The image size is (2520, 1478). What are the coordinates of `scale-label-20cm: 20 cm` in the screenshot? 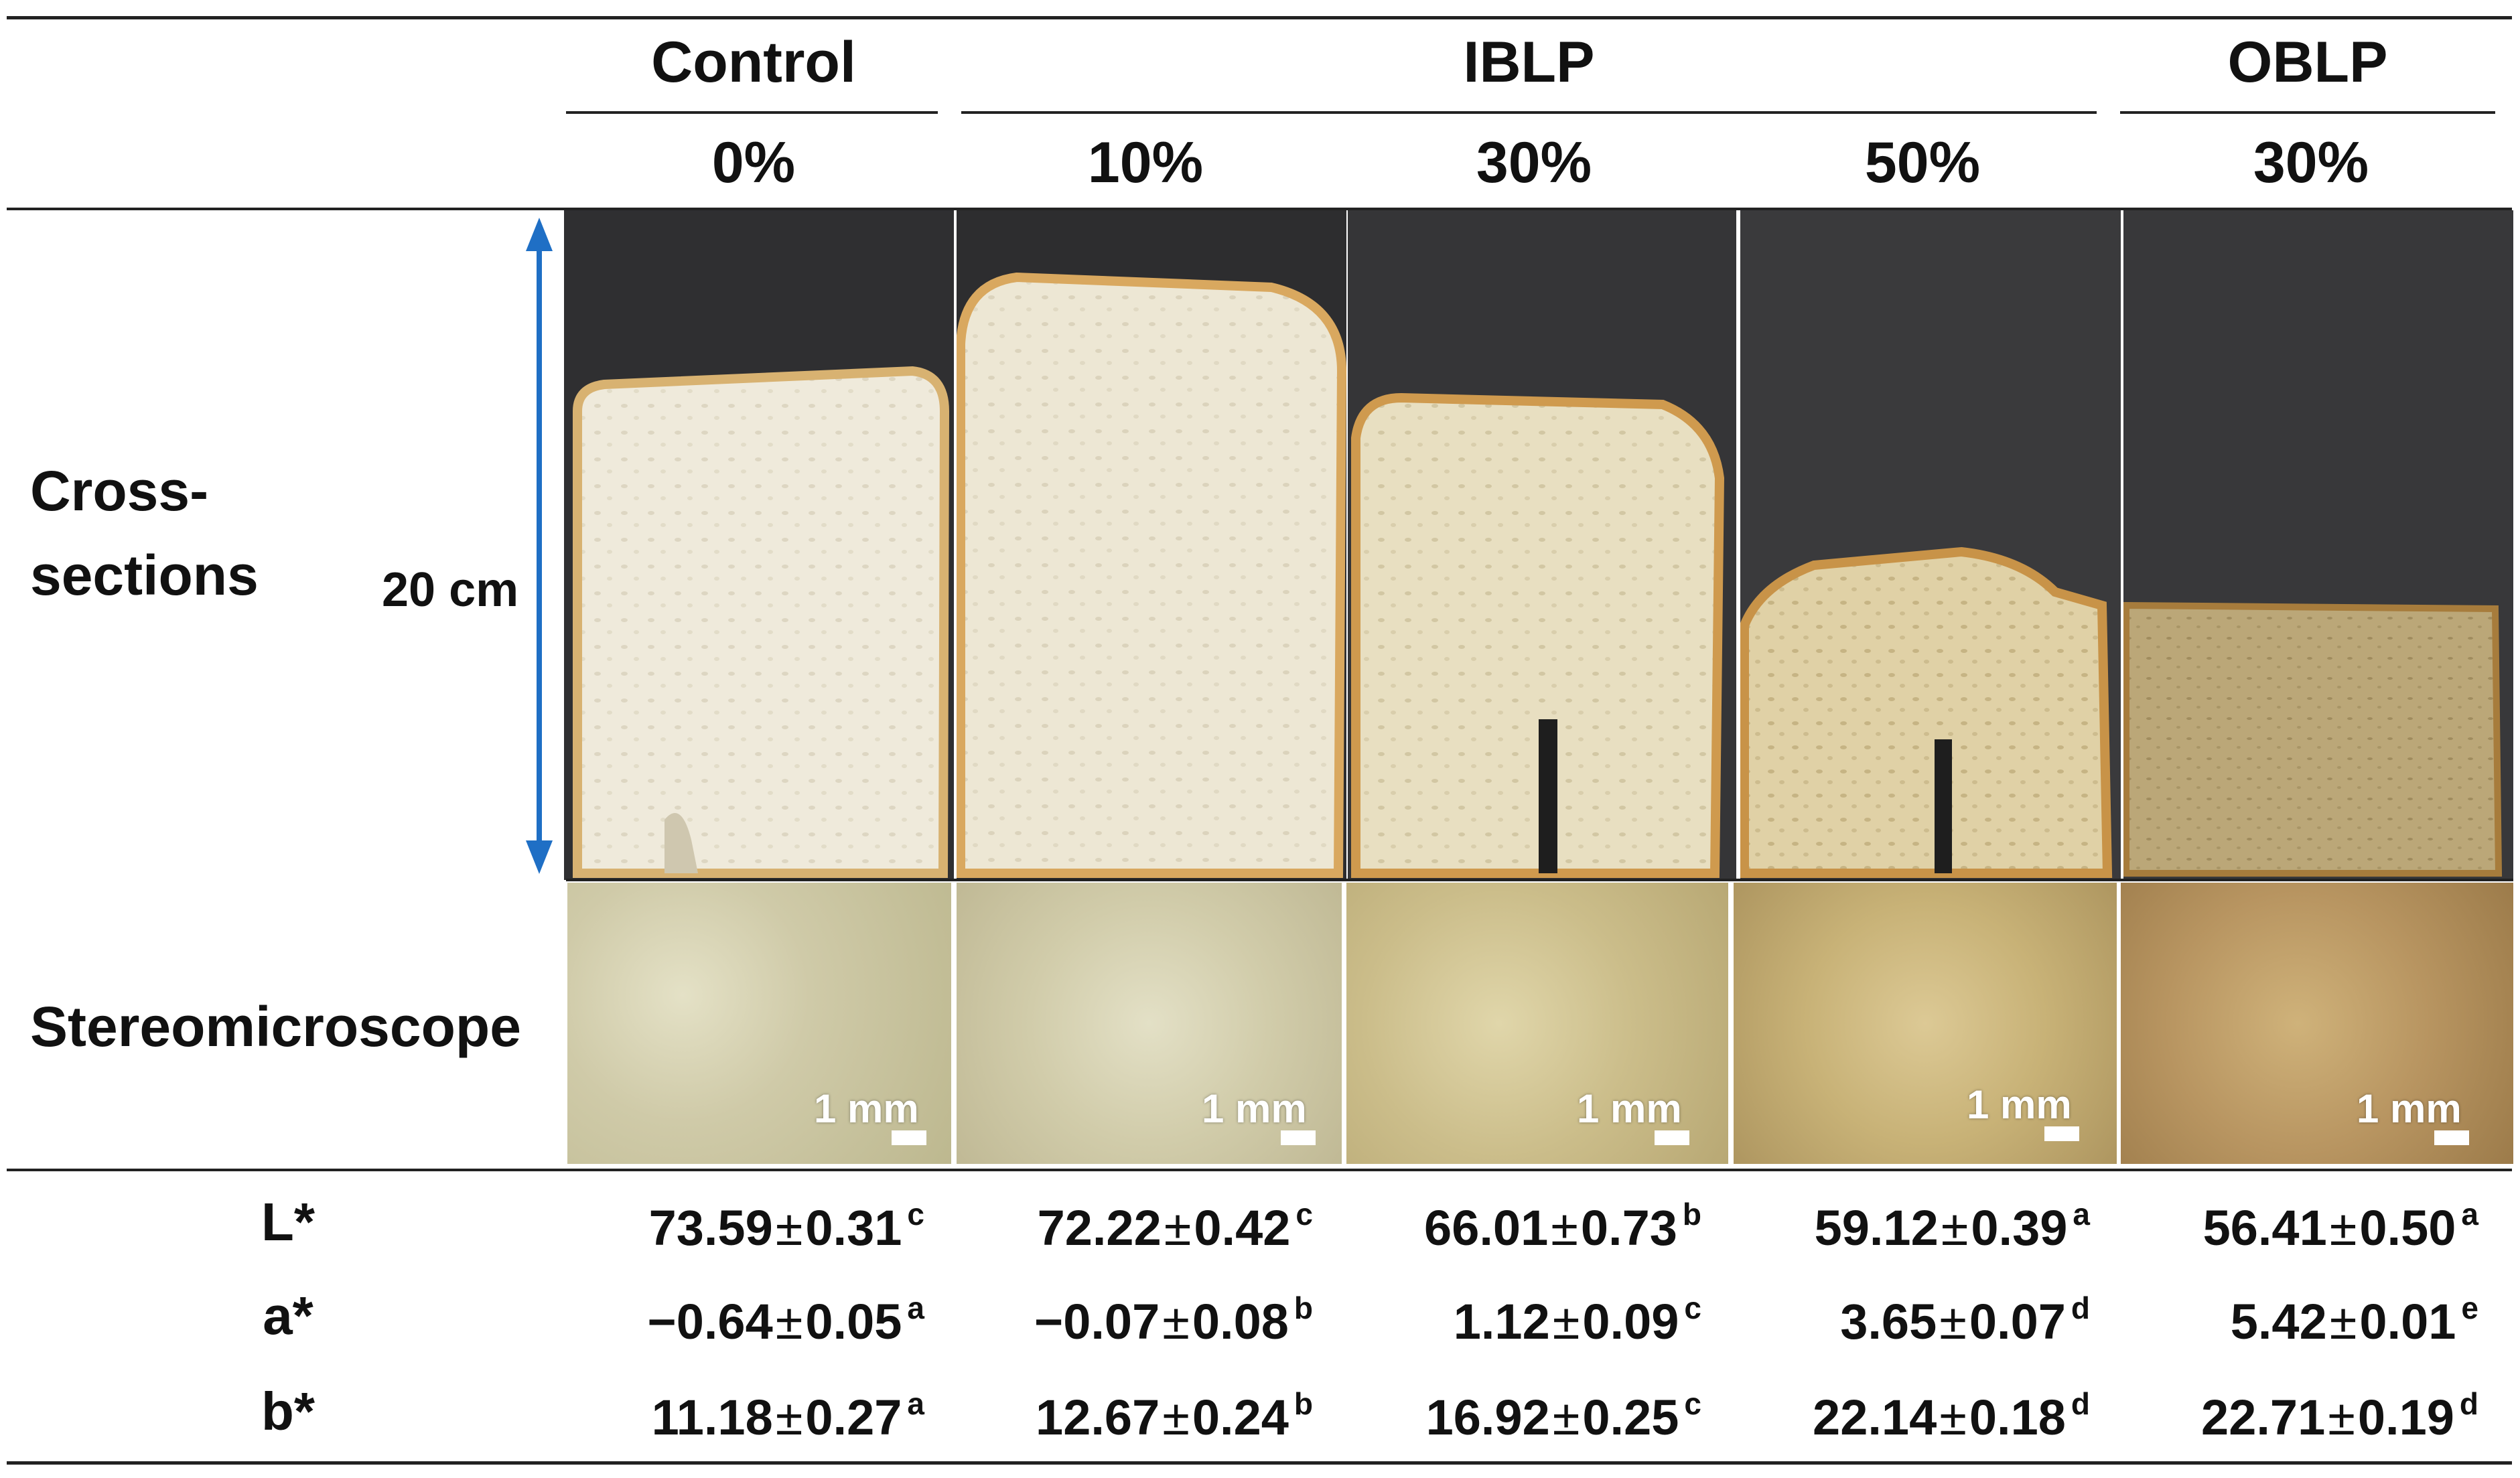 It's located at (450, 590).